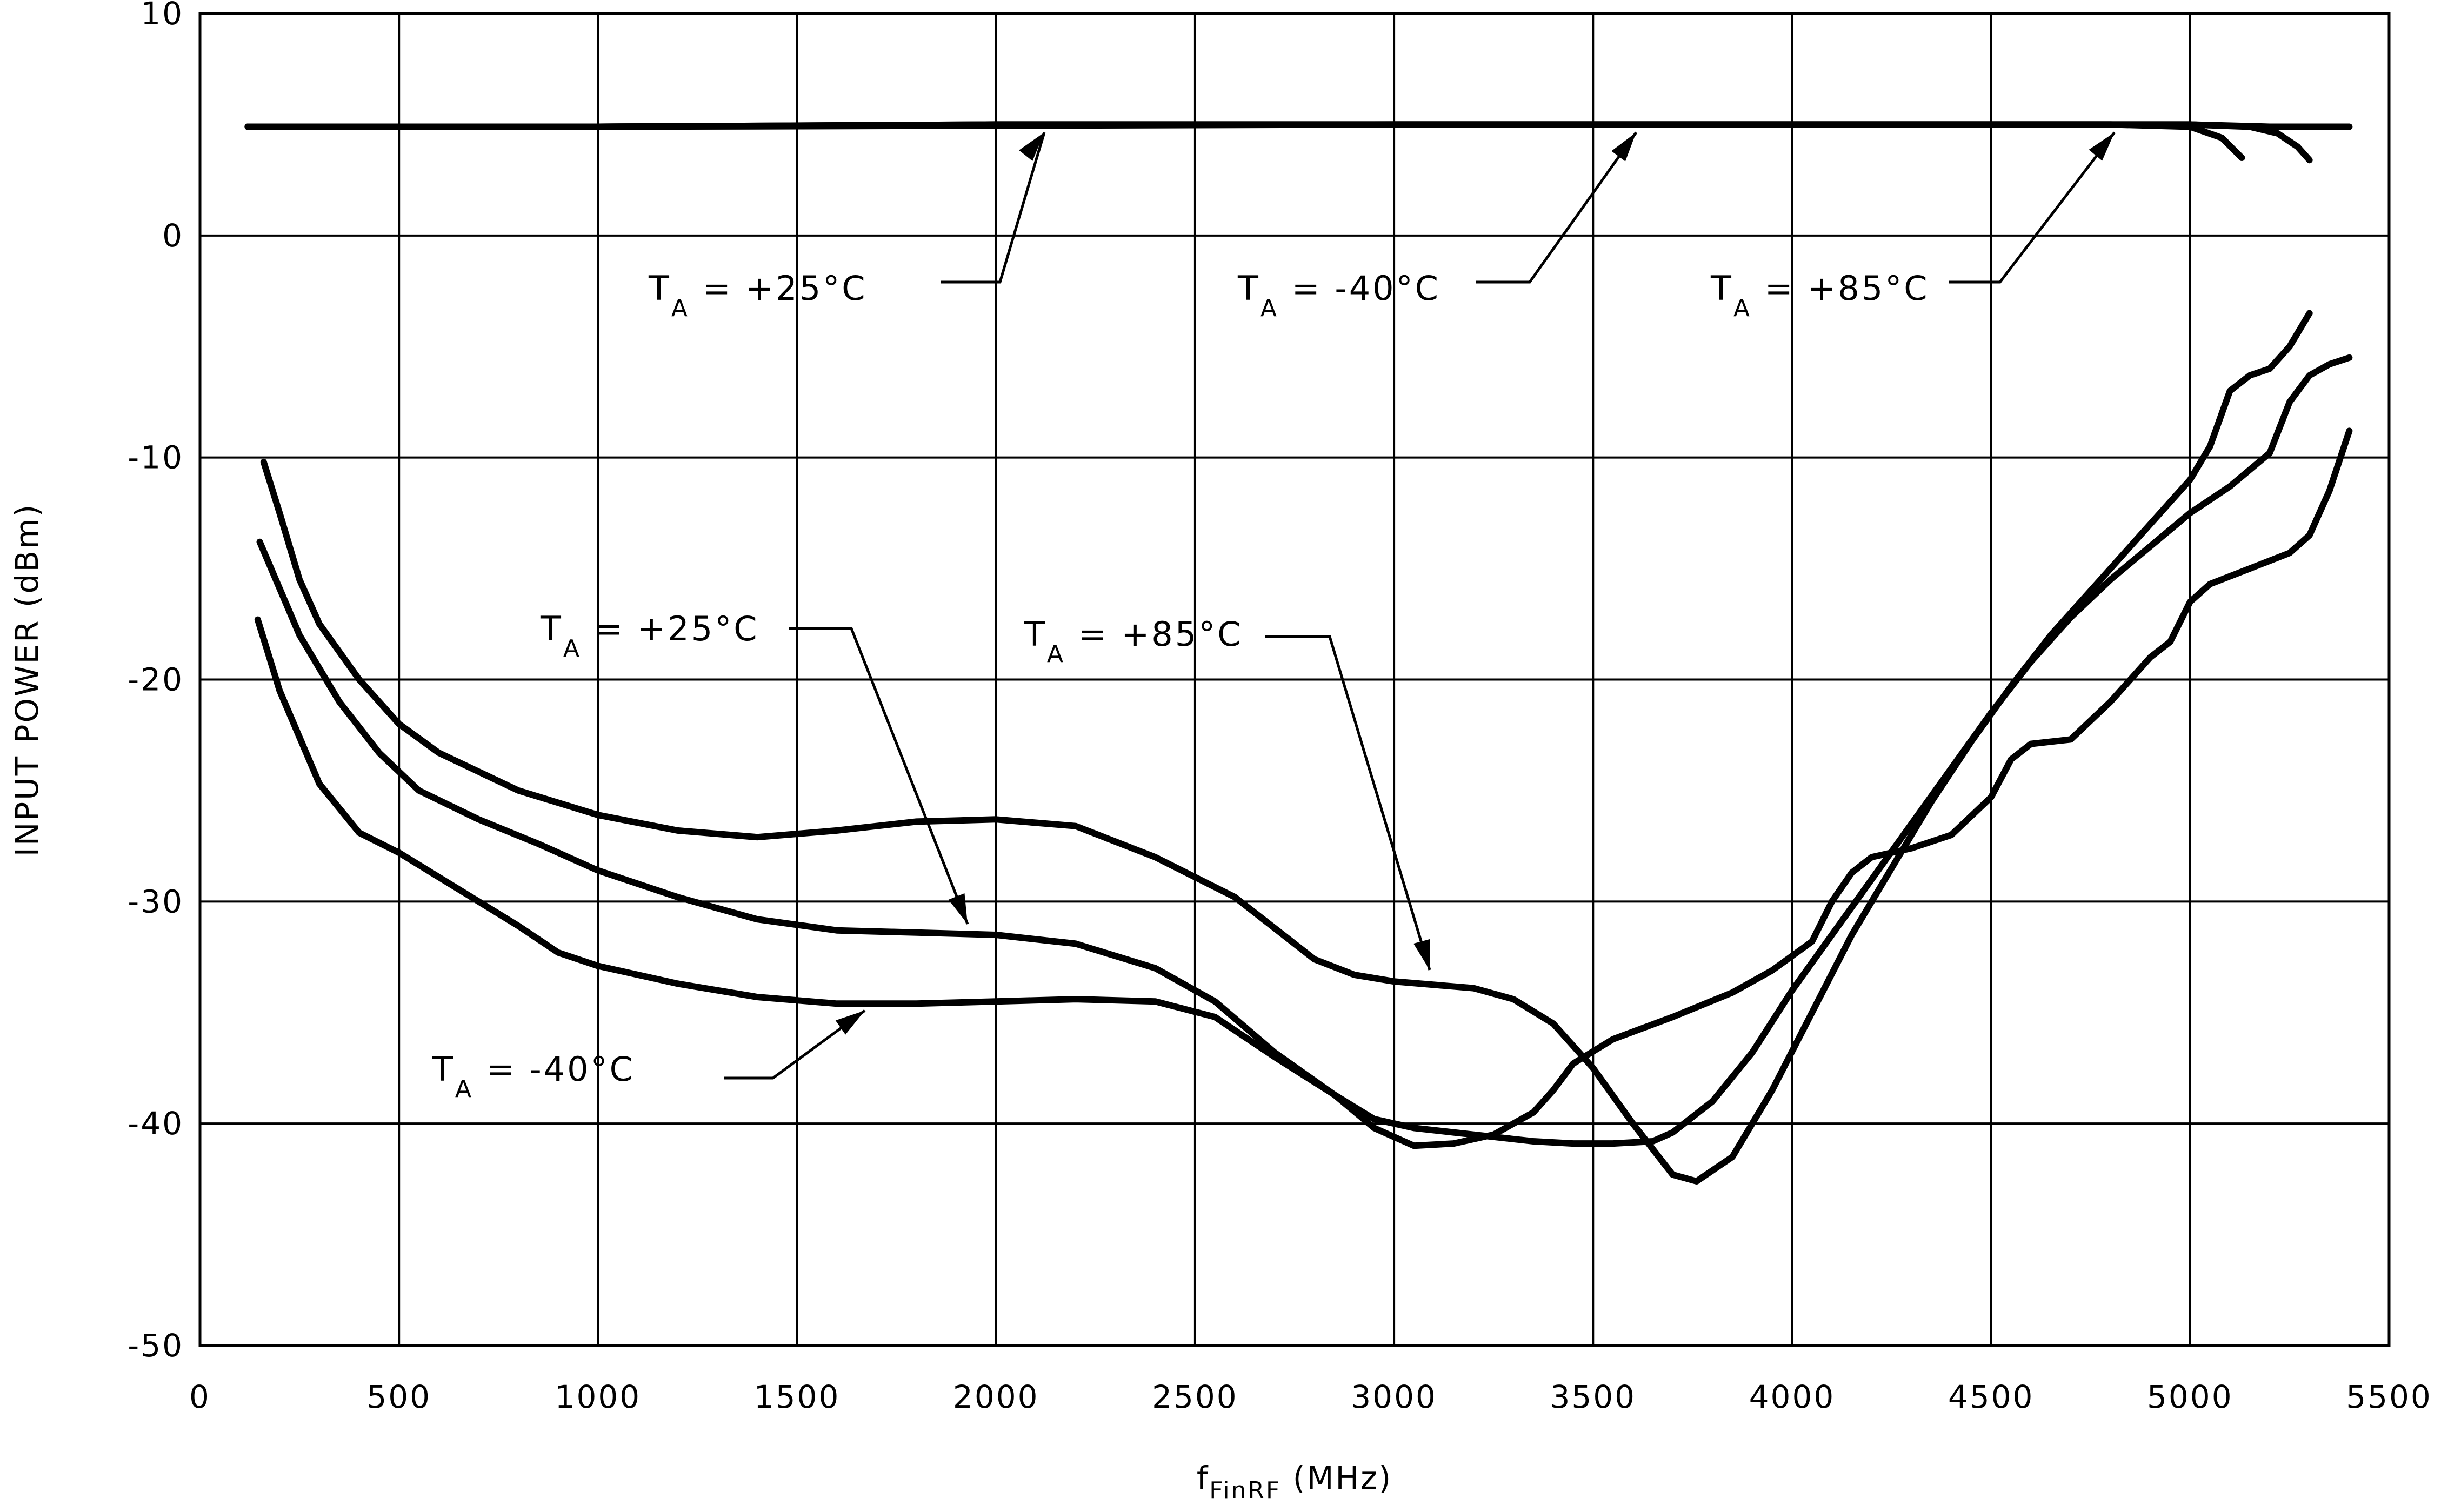 This screenshot has height=1512, width=2441. I want to click on annotation-2: TA = -40°C, so click(1437, 226).